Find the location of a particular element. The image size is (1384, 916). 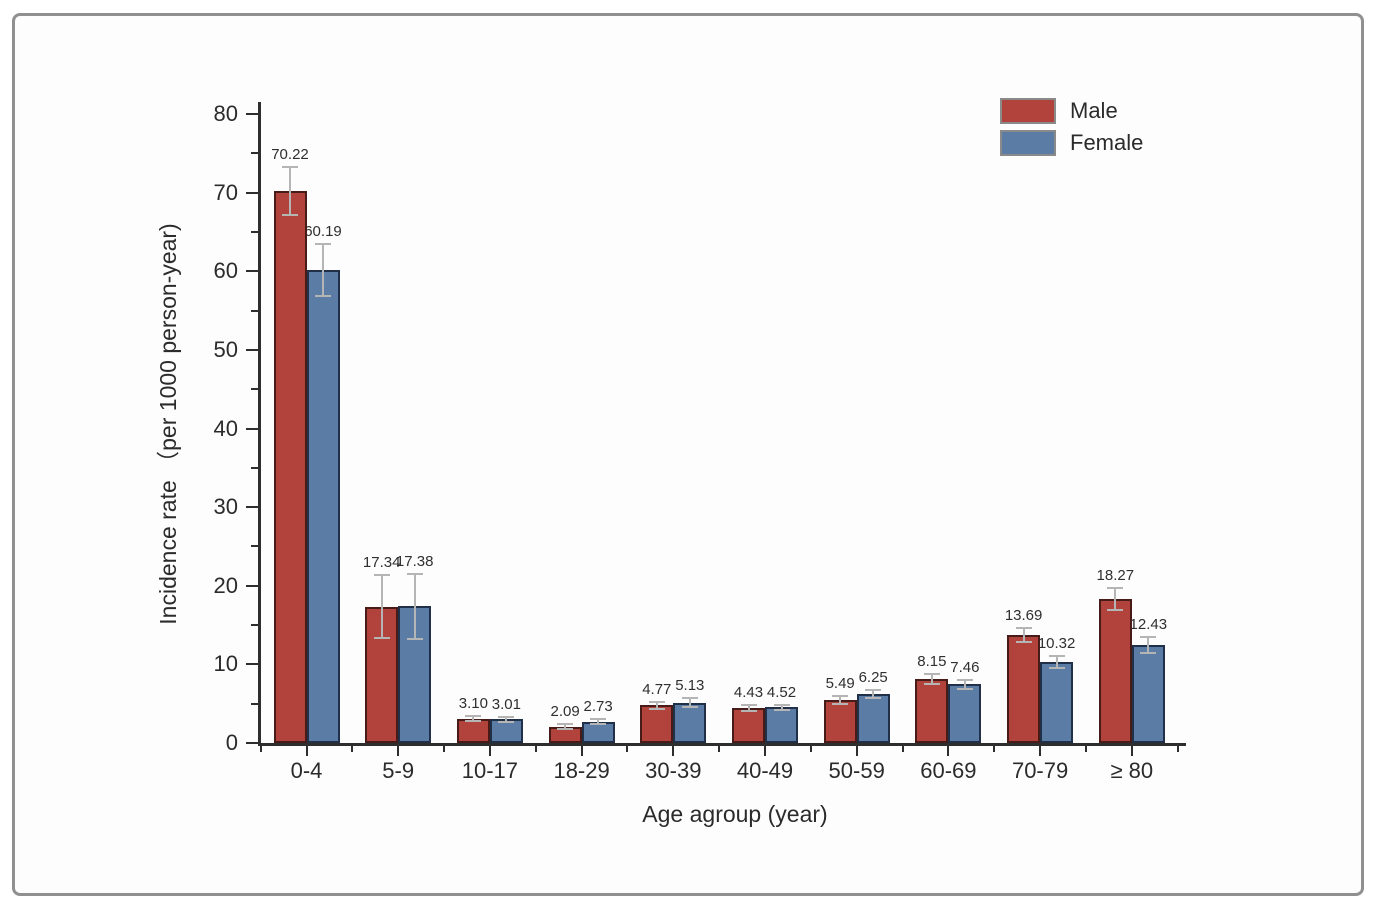

y-tick-label-0: 0 is located at coordinates (231, 742).